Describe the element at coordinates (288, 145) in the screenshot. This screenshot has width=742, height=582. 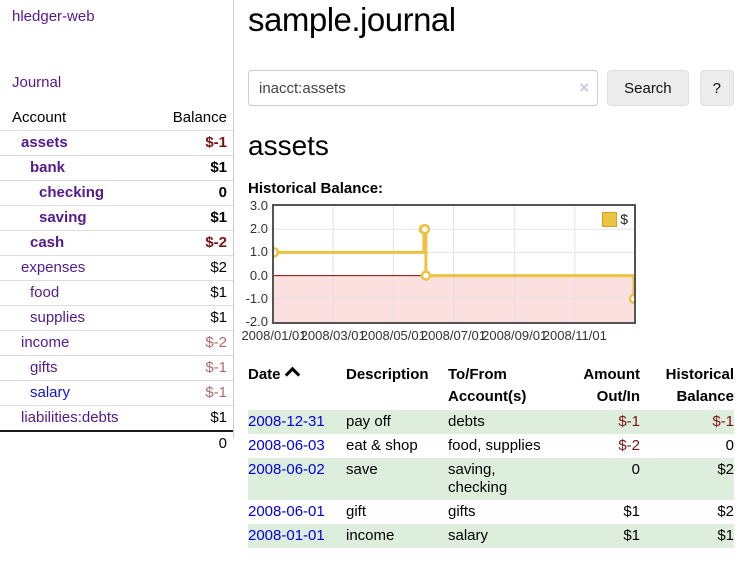
I see `account-heading: assets` at that location.